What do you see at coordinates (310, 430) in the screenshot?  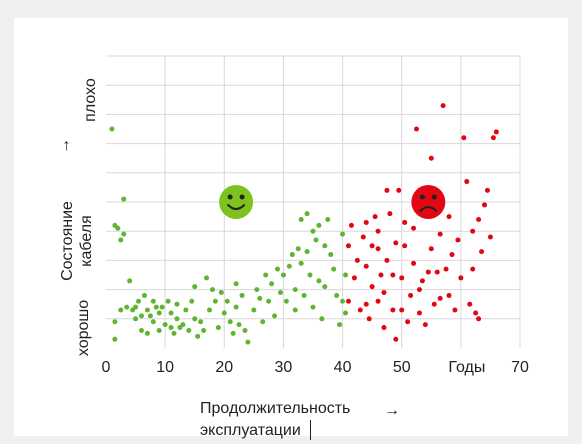 I see `text-cursor` at bounding box center [310, 430].